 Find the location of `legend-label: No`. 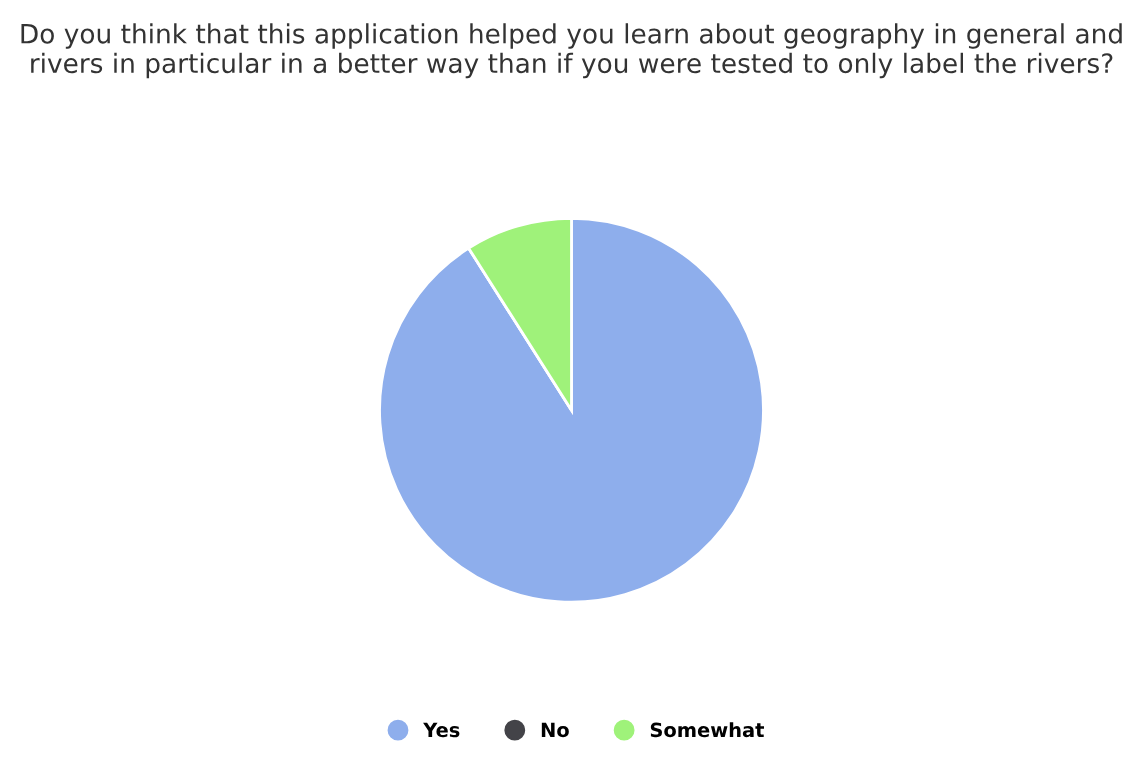

legend-label: No is located at coordinates (555, 730).